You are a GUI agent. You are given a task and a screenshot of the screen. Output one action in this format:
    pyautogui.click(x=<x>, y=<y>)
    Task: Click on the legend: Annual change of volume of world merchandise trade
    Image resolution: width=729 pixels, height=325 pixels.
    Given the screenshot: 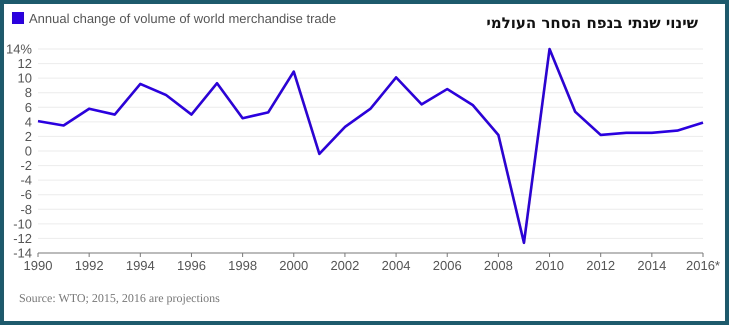 What is the action you would take?
    pyautogui.click(x=174, y=18)
    